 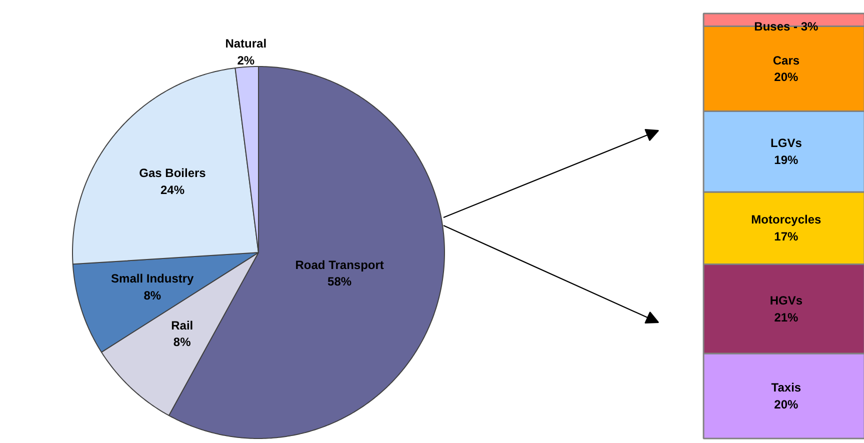 What do you see at coordinates (786, 237) in the screenshot?
I see `data-label: 17%` at bounding box center [786, 237].